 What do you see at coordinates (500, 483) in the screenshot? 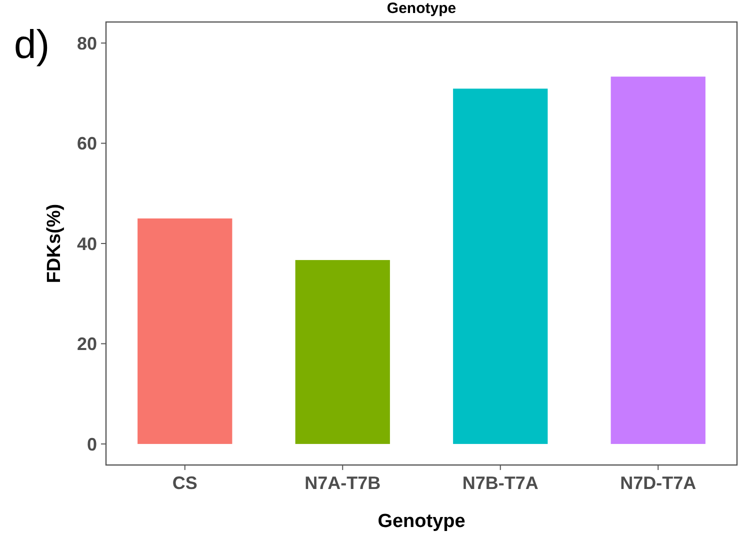
I see `x-tick-label: N7B-T7A` at bounding box center [500, 483].